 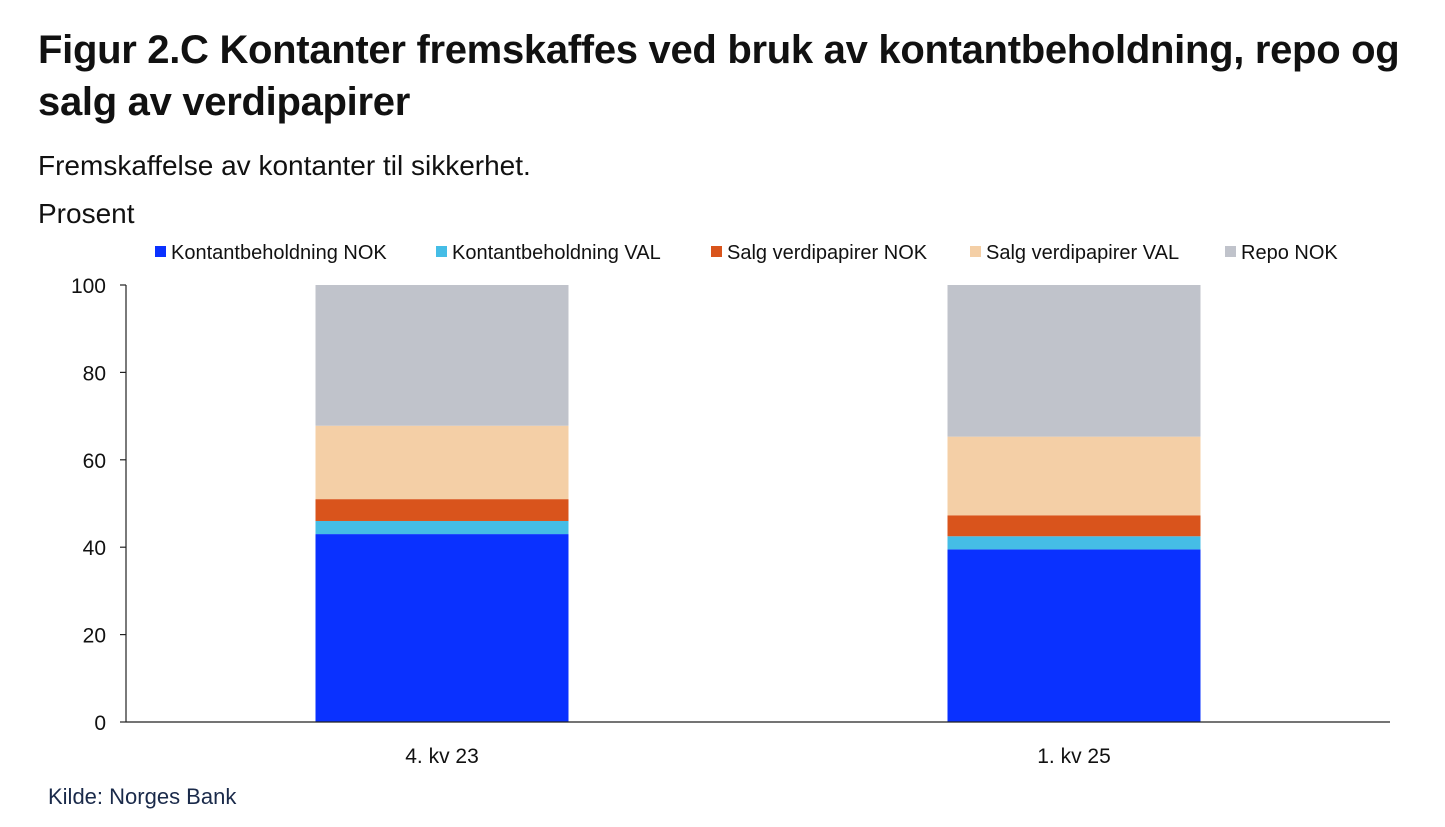 What do you see at coordinates (442, 756) in the screenshot?
I see `x-tick-label: 4. kv 23` at bounding box center [442, 756].